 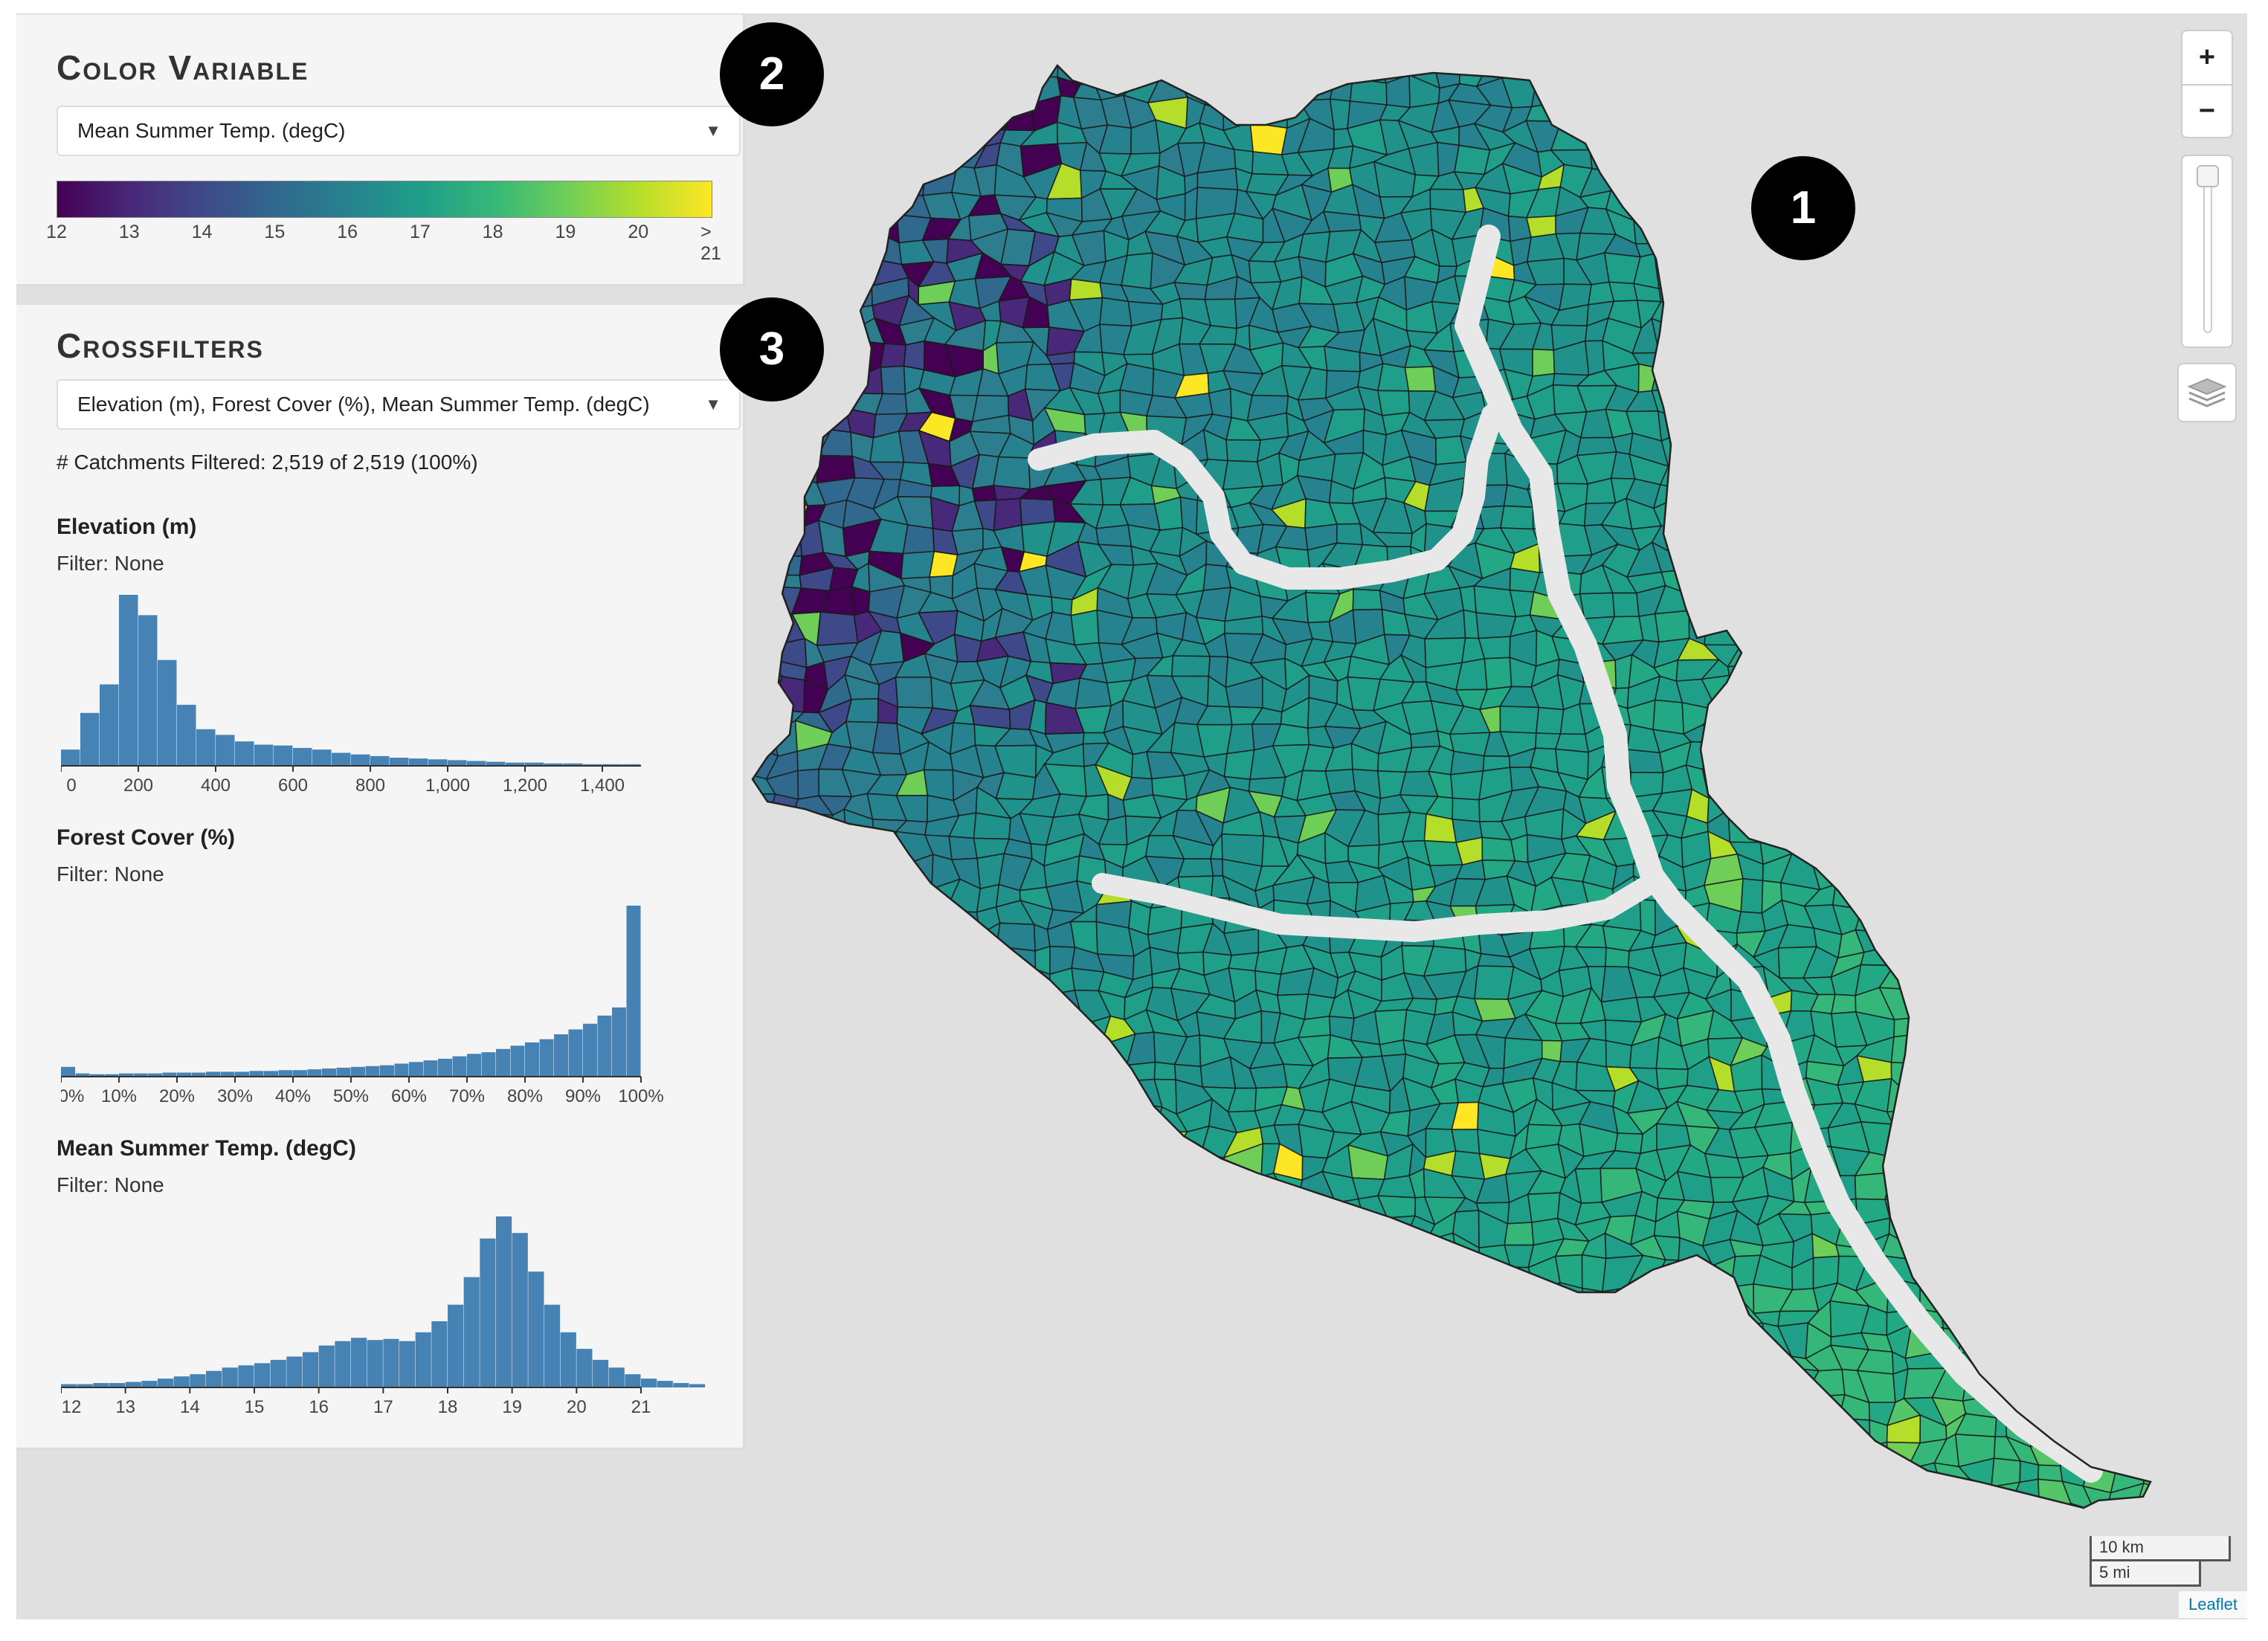 What do you see at coordinates (2213, 1604) in the screenshot?
I see `leaflet-attribution-link: Leaflet` at bounding box center [2213, 1604].